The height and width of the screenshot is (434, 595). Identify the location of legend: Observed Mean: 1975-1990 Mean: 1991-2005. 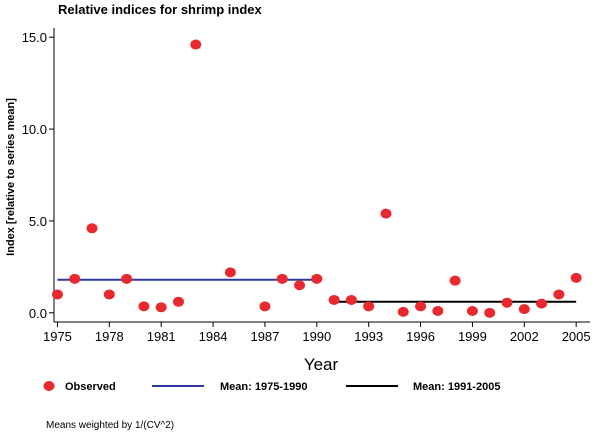
(271, 387).